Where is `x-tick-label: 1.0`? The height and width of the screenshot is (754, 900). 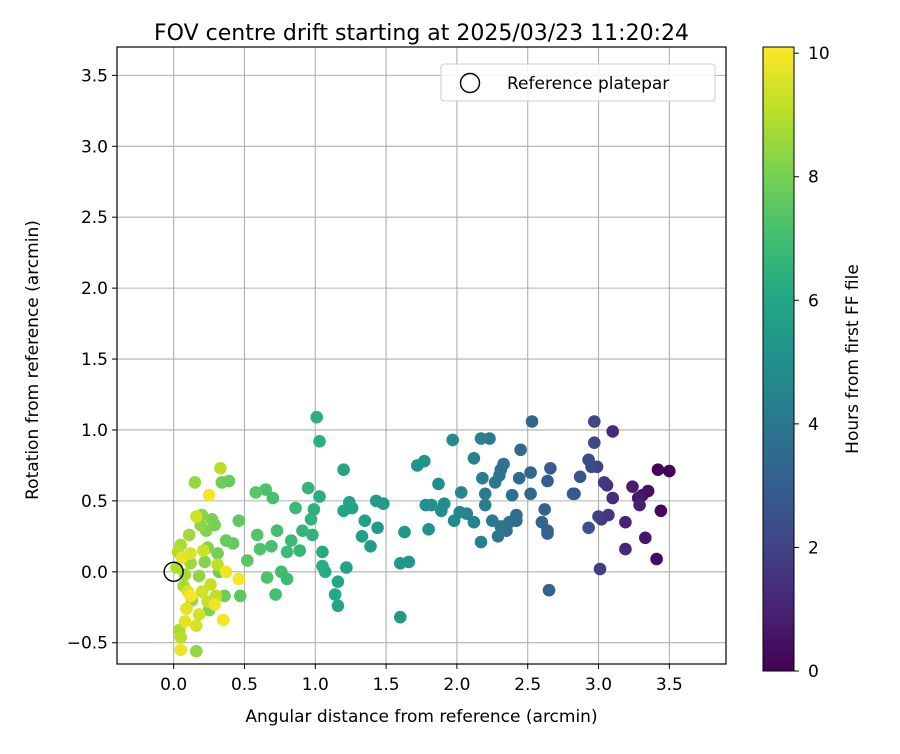
x-tick-label: 1.0 is located at coordinates (315, 685).